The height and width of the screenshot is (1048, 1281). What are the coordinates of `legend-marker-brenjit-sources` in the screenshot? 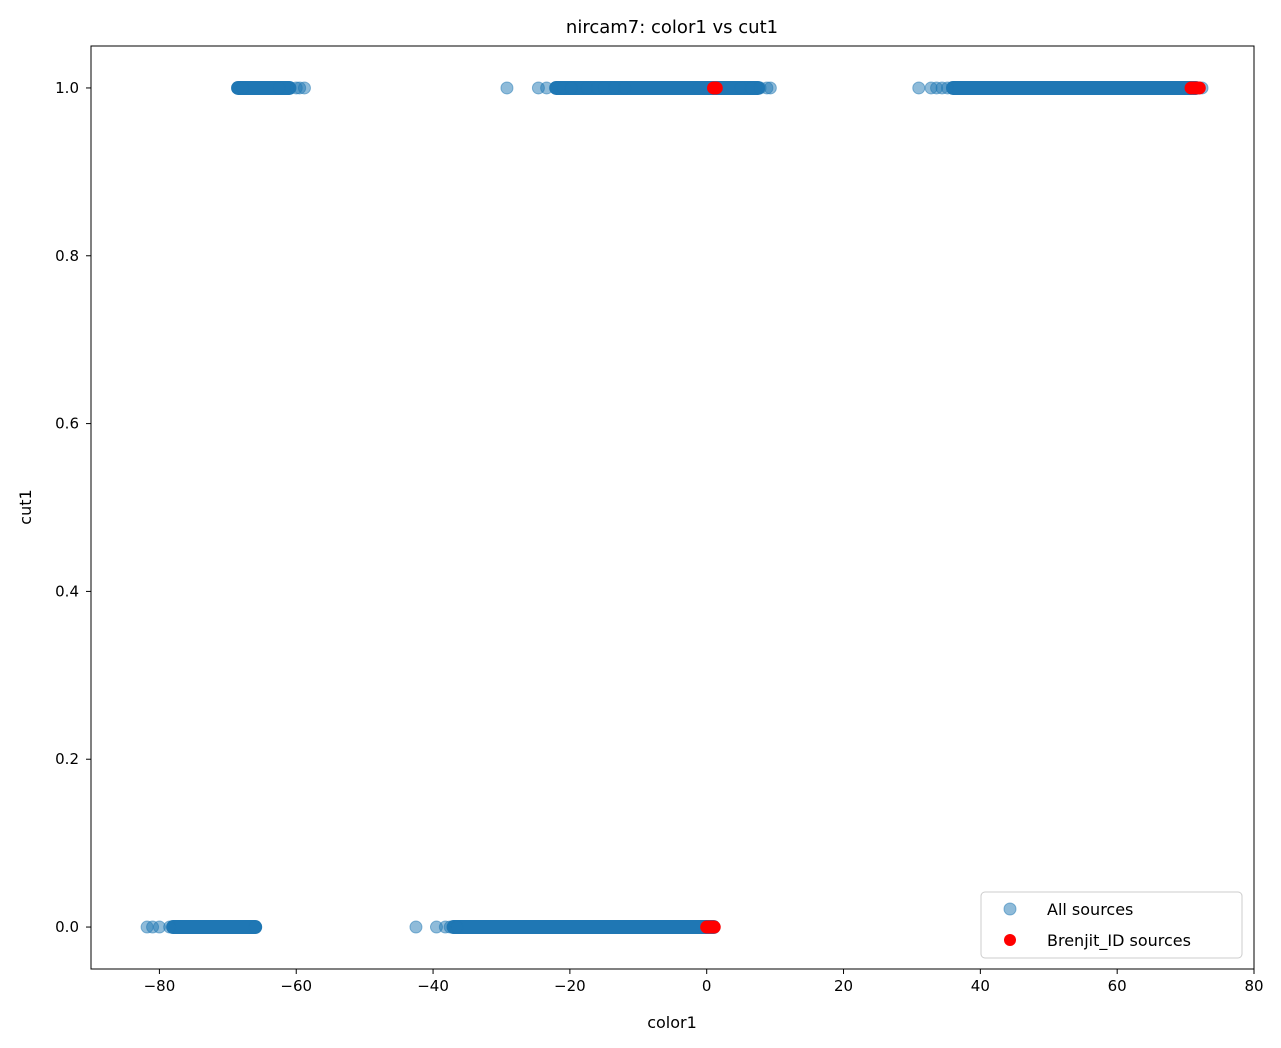 It's located at (1010, 940).